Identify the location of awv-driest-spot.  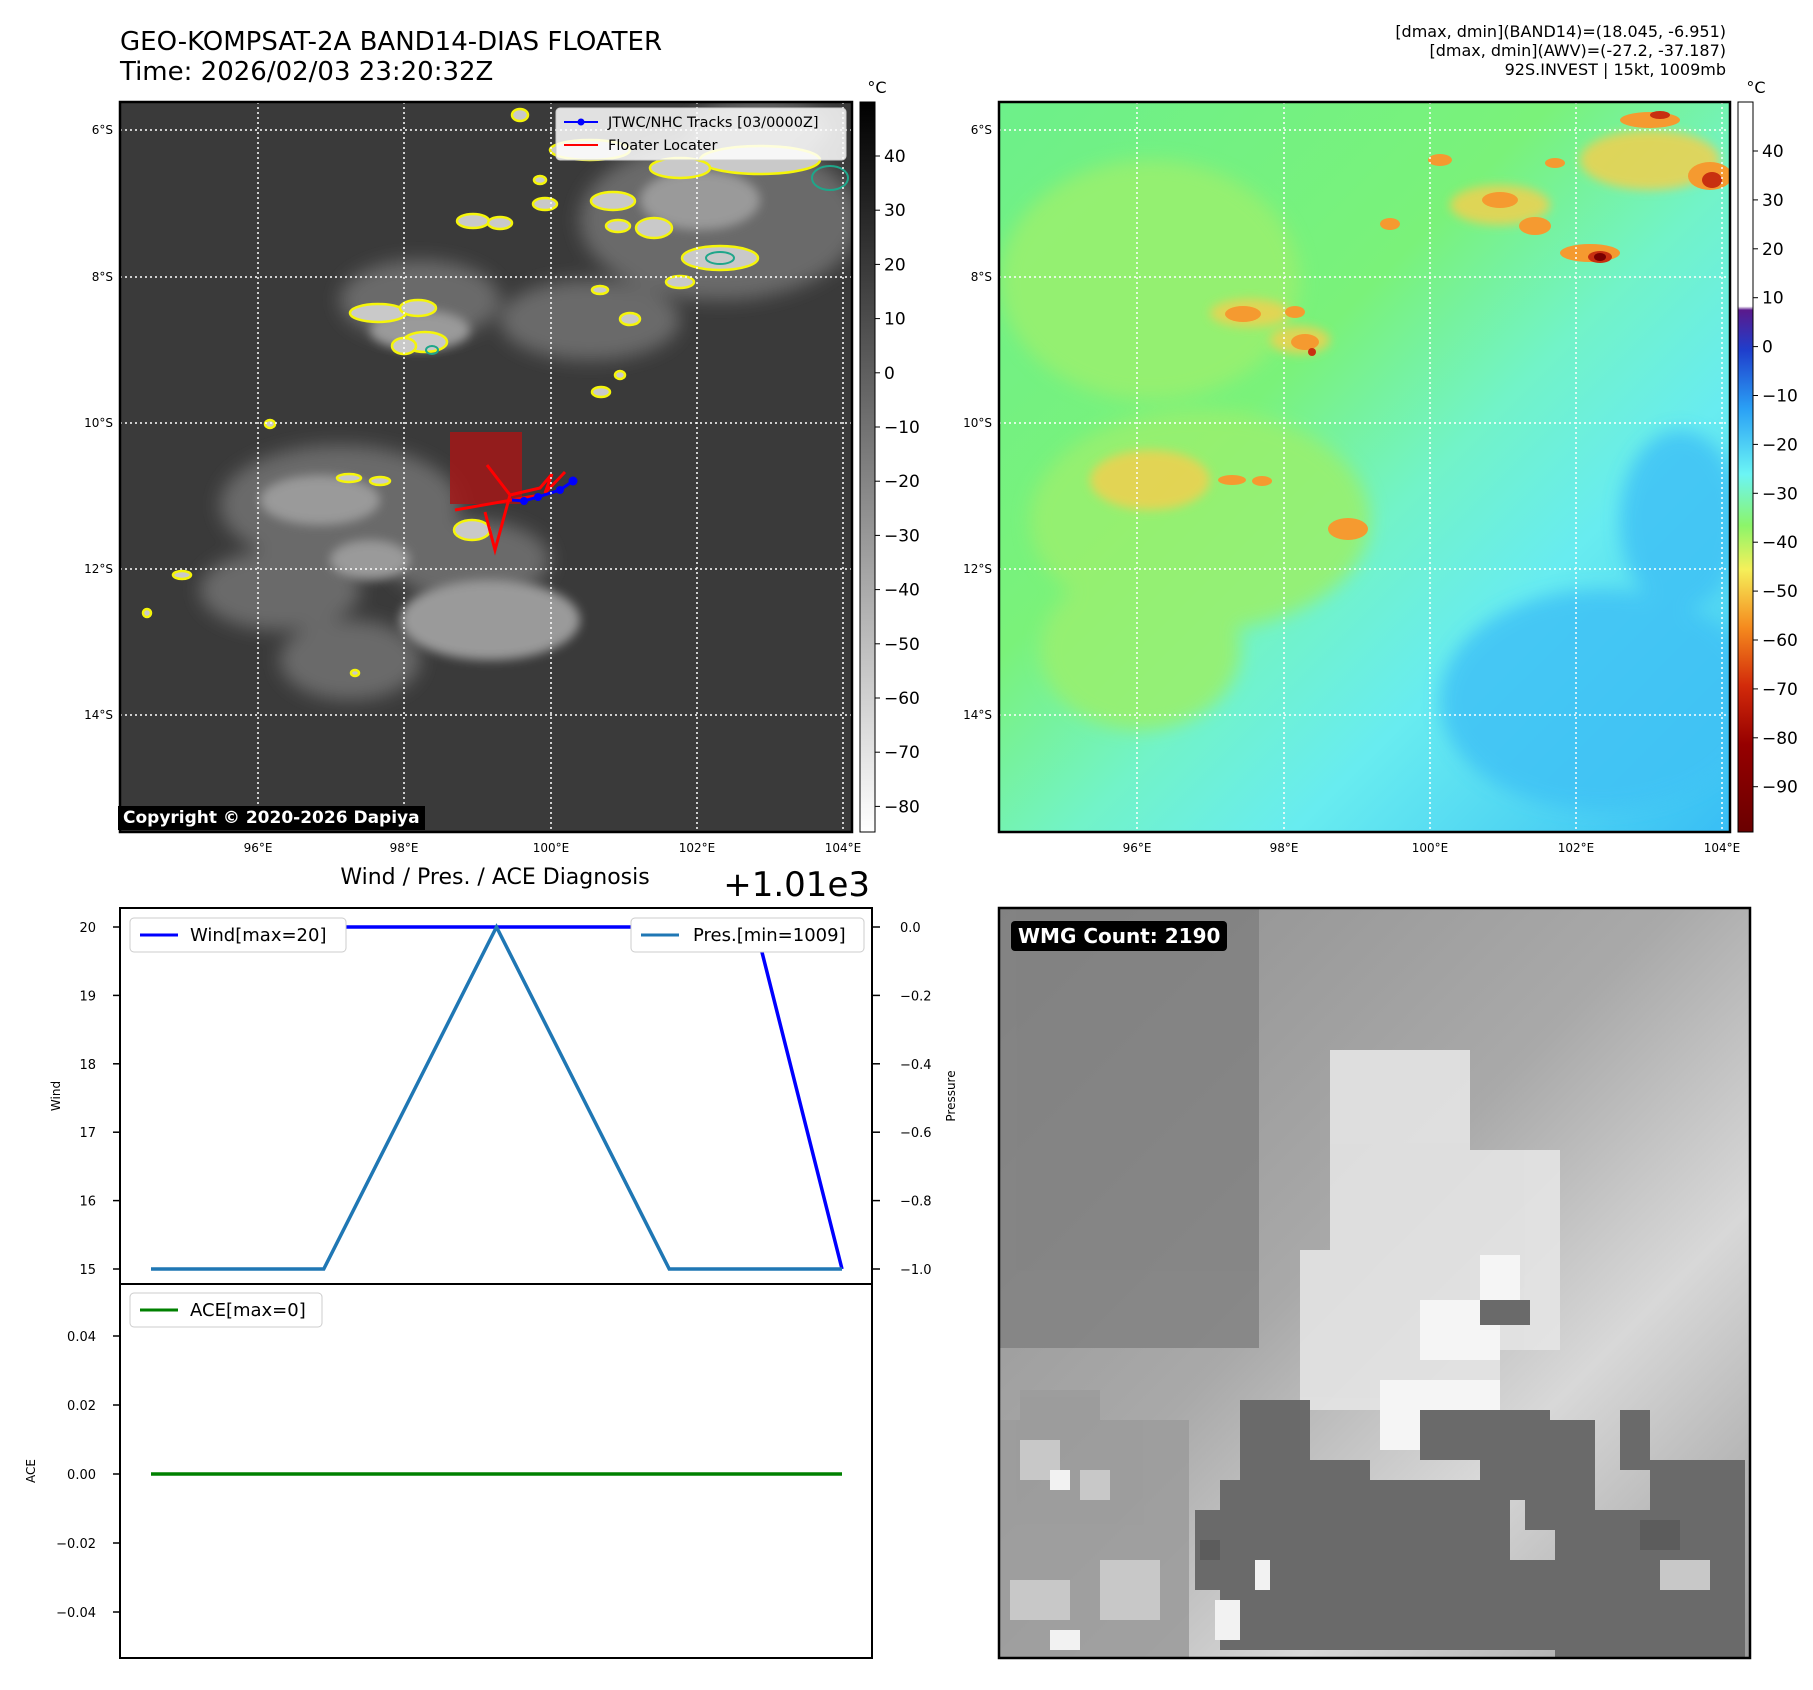
(1600, 257).